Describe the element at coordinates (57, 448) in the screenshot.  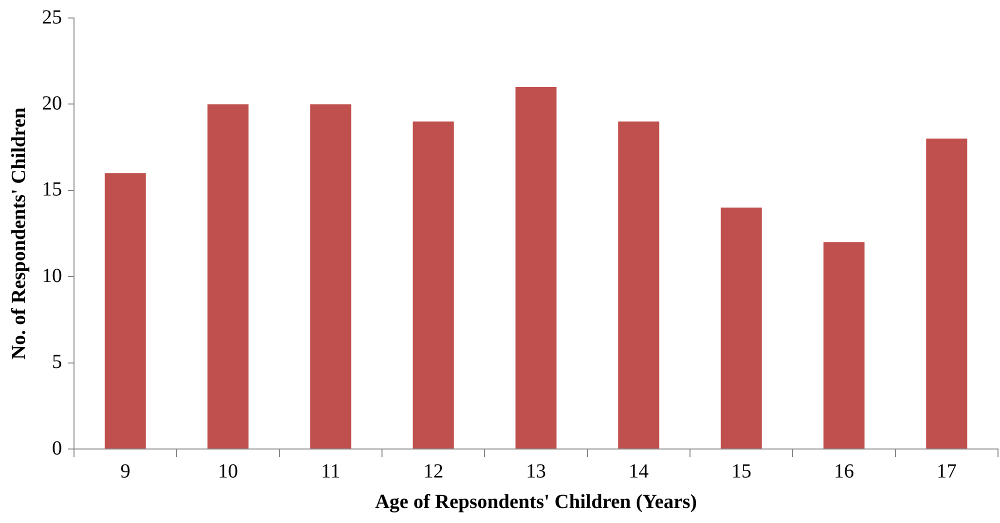
I see `y-tick-label: 0` at that location.